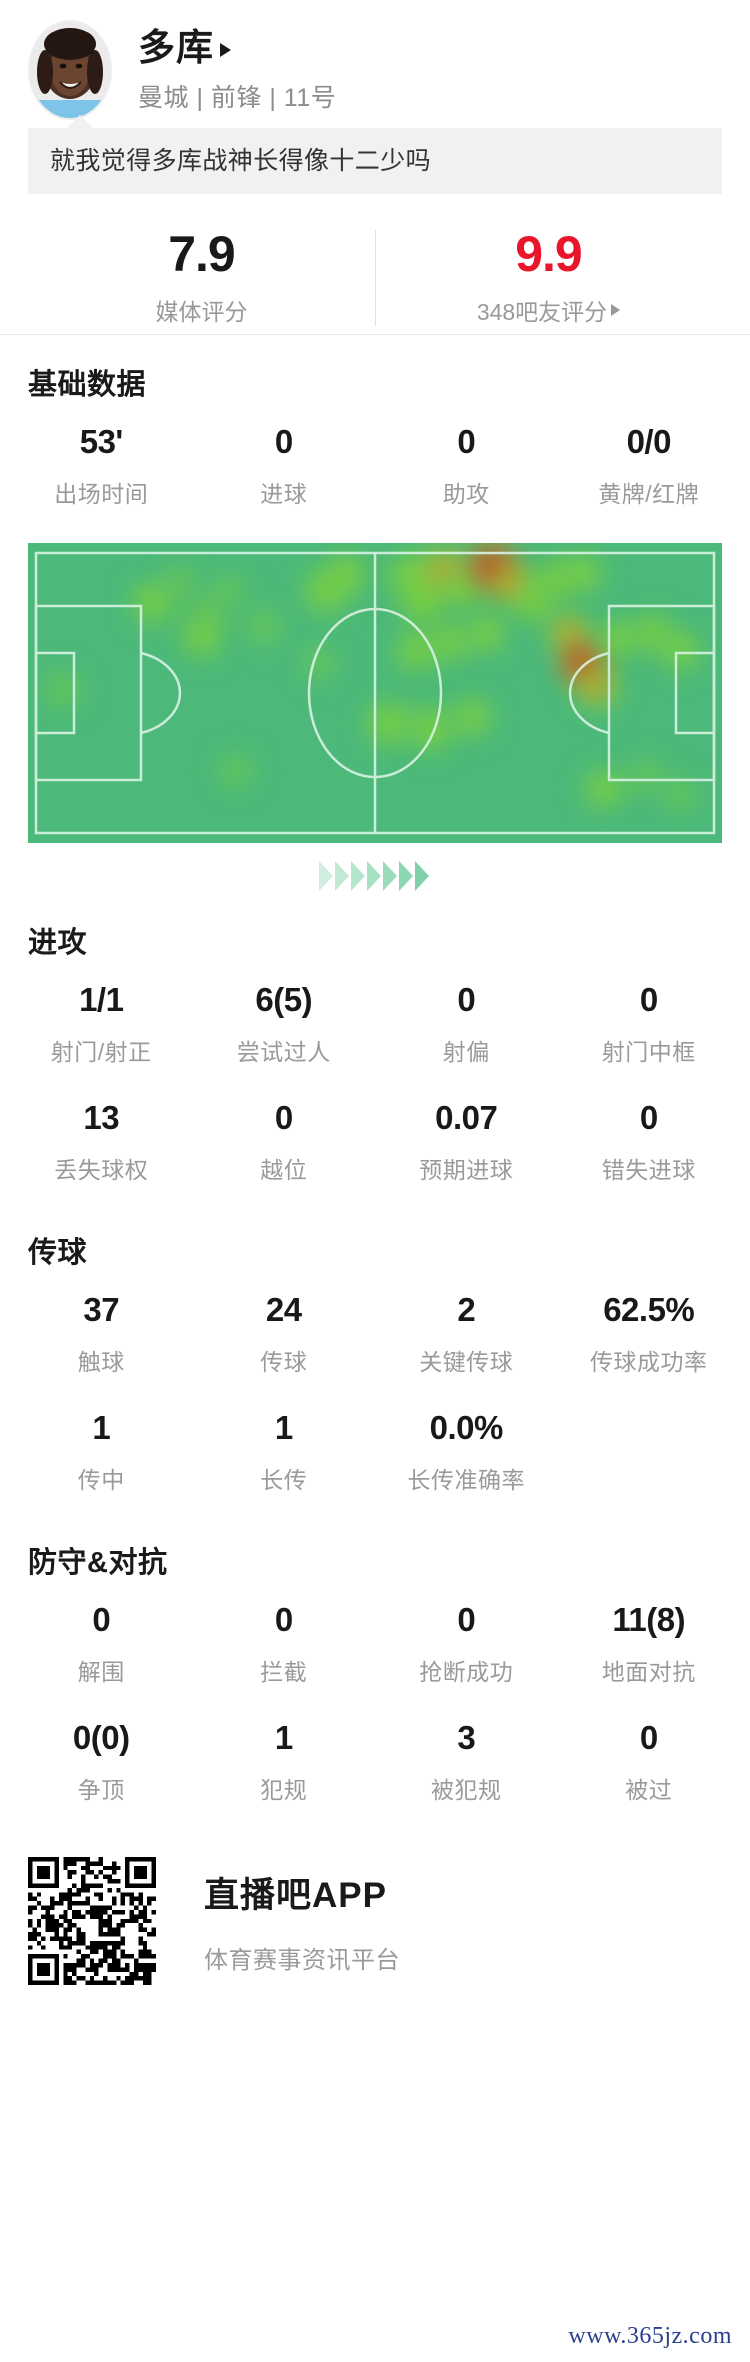  I want to click on stat-value: 13, so click(101, 1117).